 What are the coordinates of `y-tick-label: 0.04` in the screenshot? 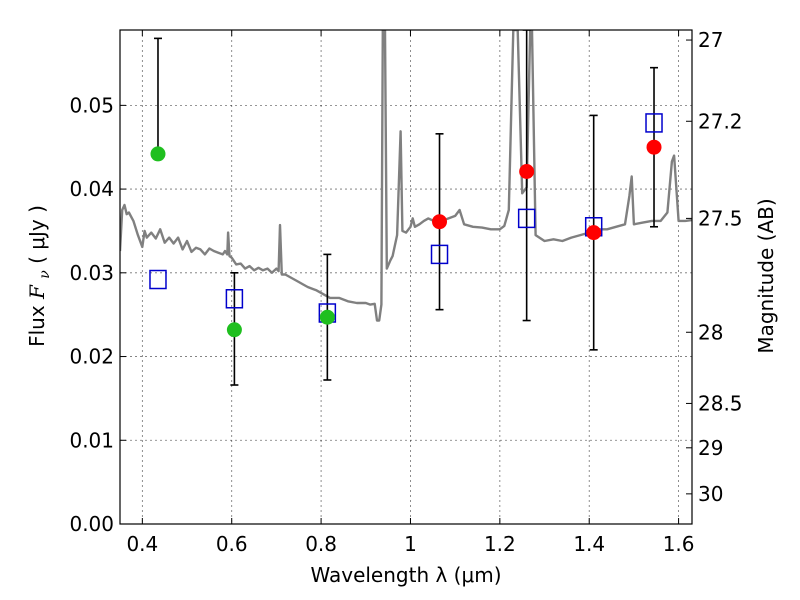 It's located at (91, 189).